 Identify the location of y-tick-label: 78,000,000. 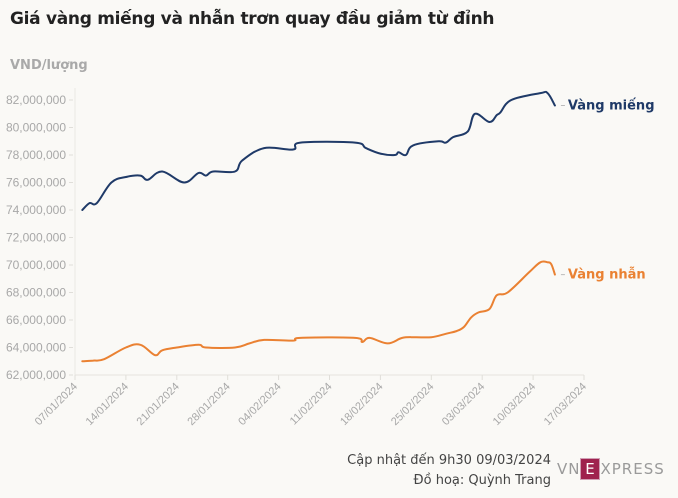
(36, 155).